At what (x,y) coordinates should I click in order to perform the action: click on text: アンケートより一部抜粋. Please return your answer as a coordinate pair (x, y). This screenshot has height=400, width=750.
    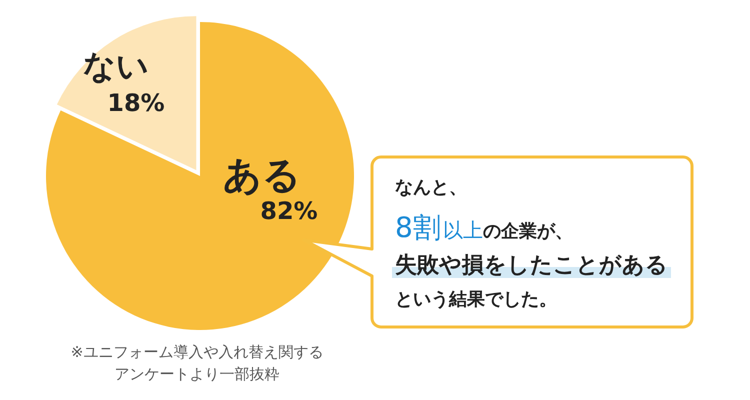
    Looking at the image, I should click on (197, 374).